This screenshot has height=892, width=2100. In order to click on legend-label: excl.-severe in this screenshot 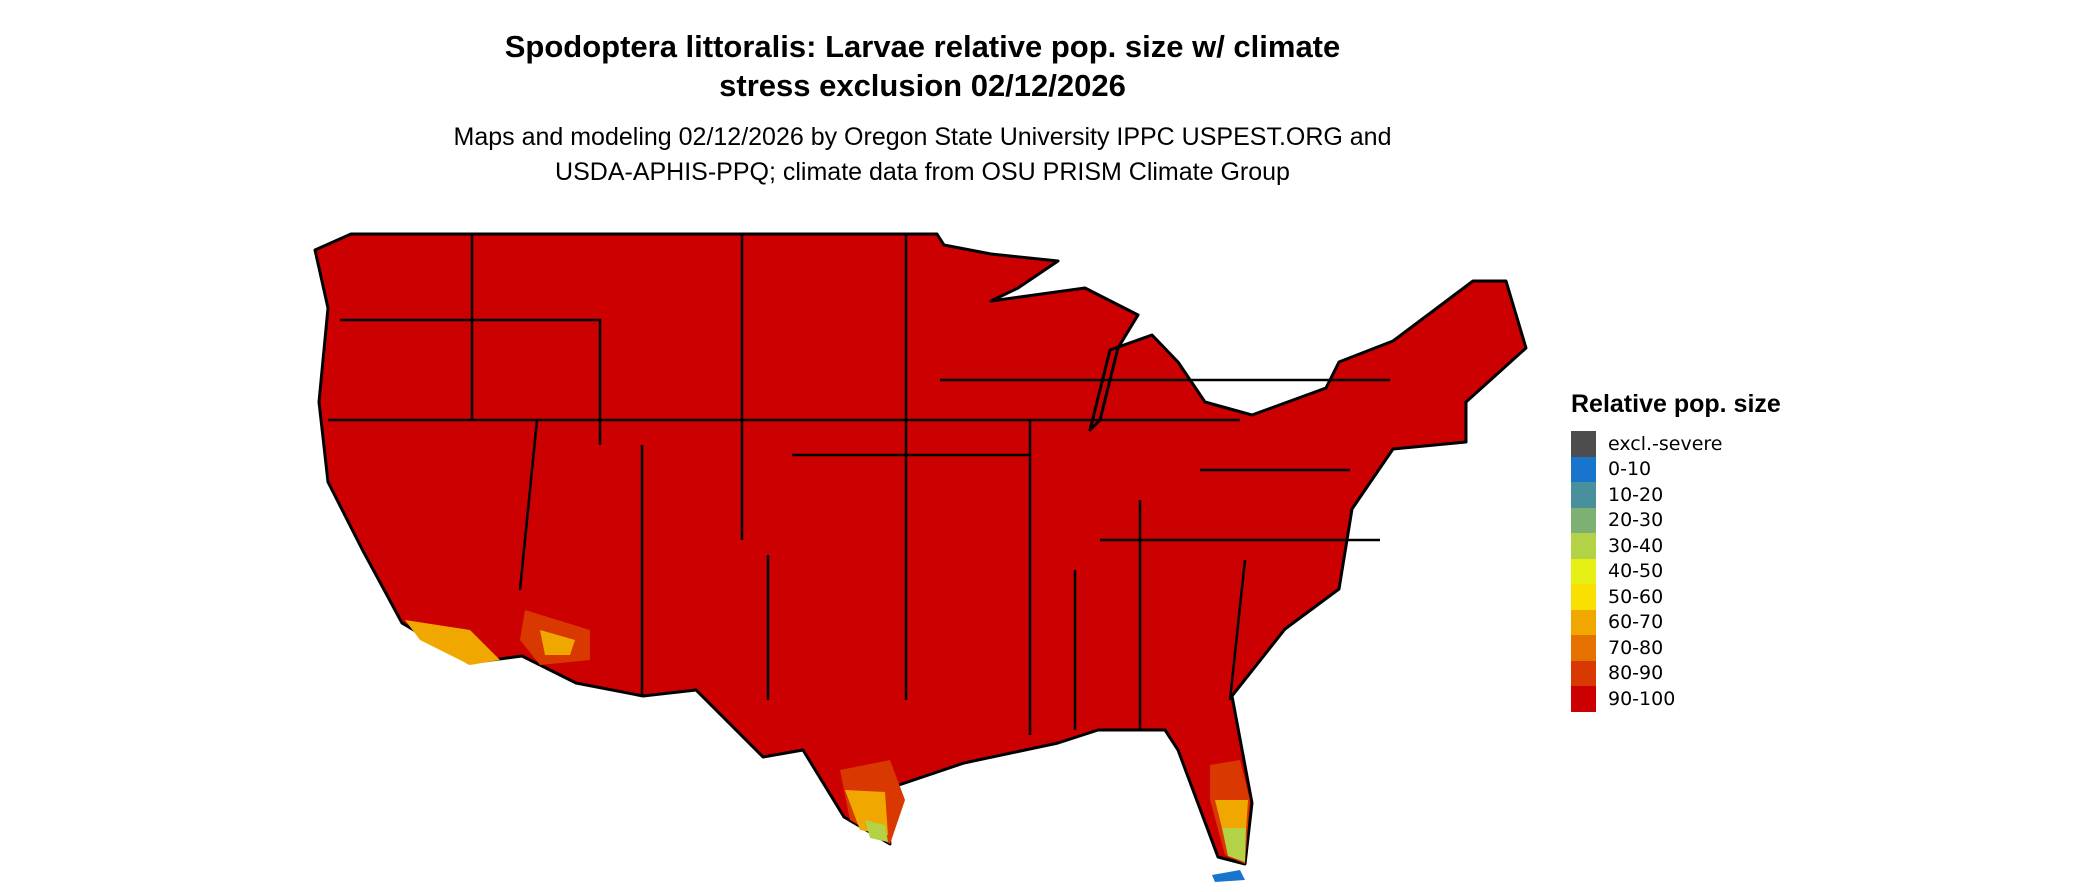, I will do `click(1665, 443)`.